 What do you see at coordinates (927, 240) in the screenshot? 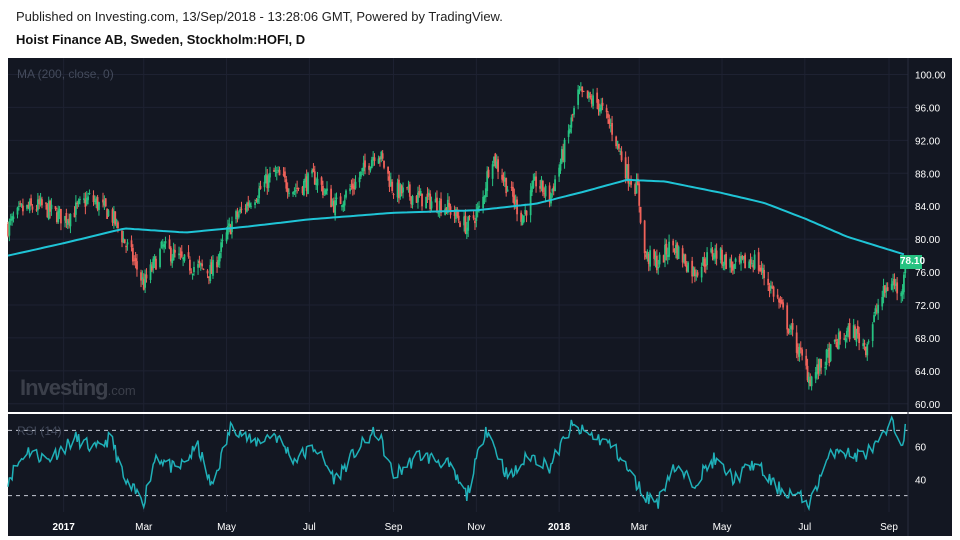
I see `y-tick-label: 80.00` at bounding box center [927, 240].